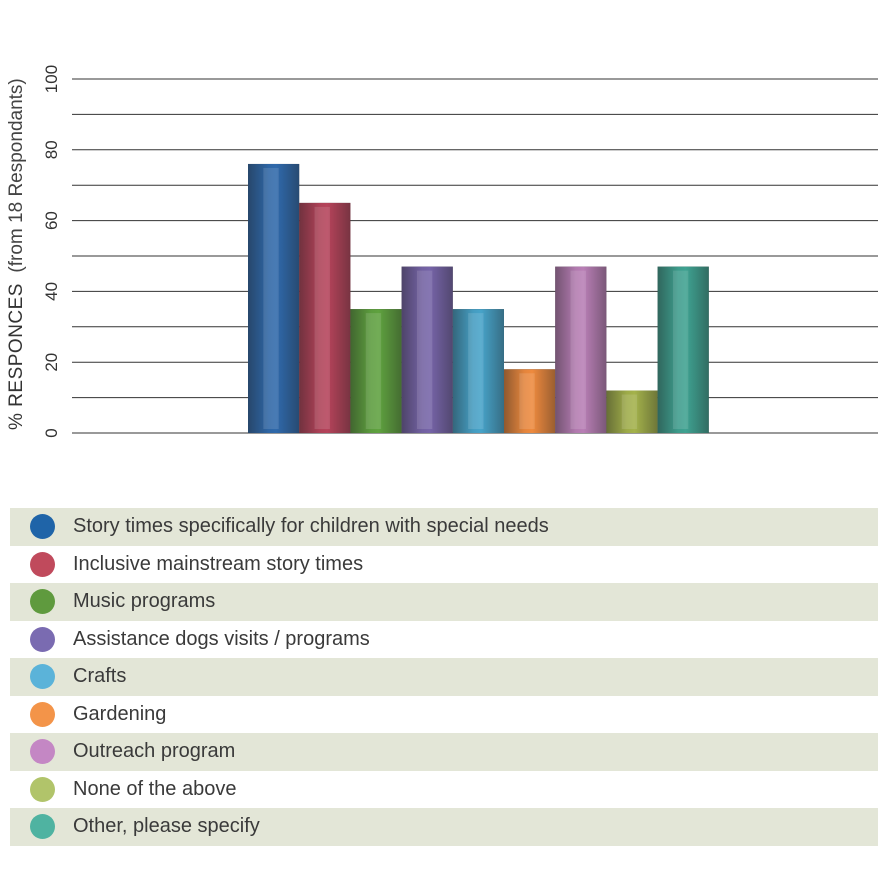 This screenshot has height=876, width=878. Describe the element at coordinates (51, 149) in the screenshot. I see `y-tick-label: 80` at that location.